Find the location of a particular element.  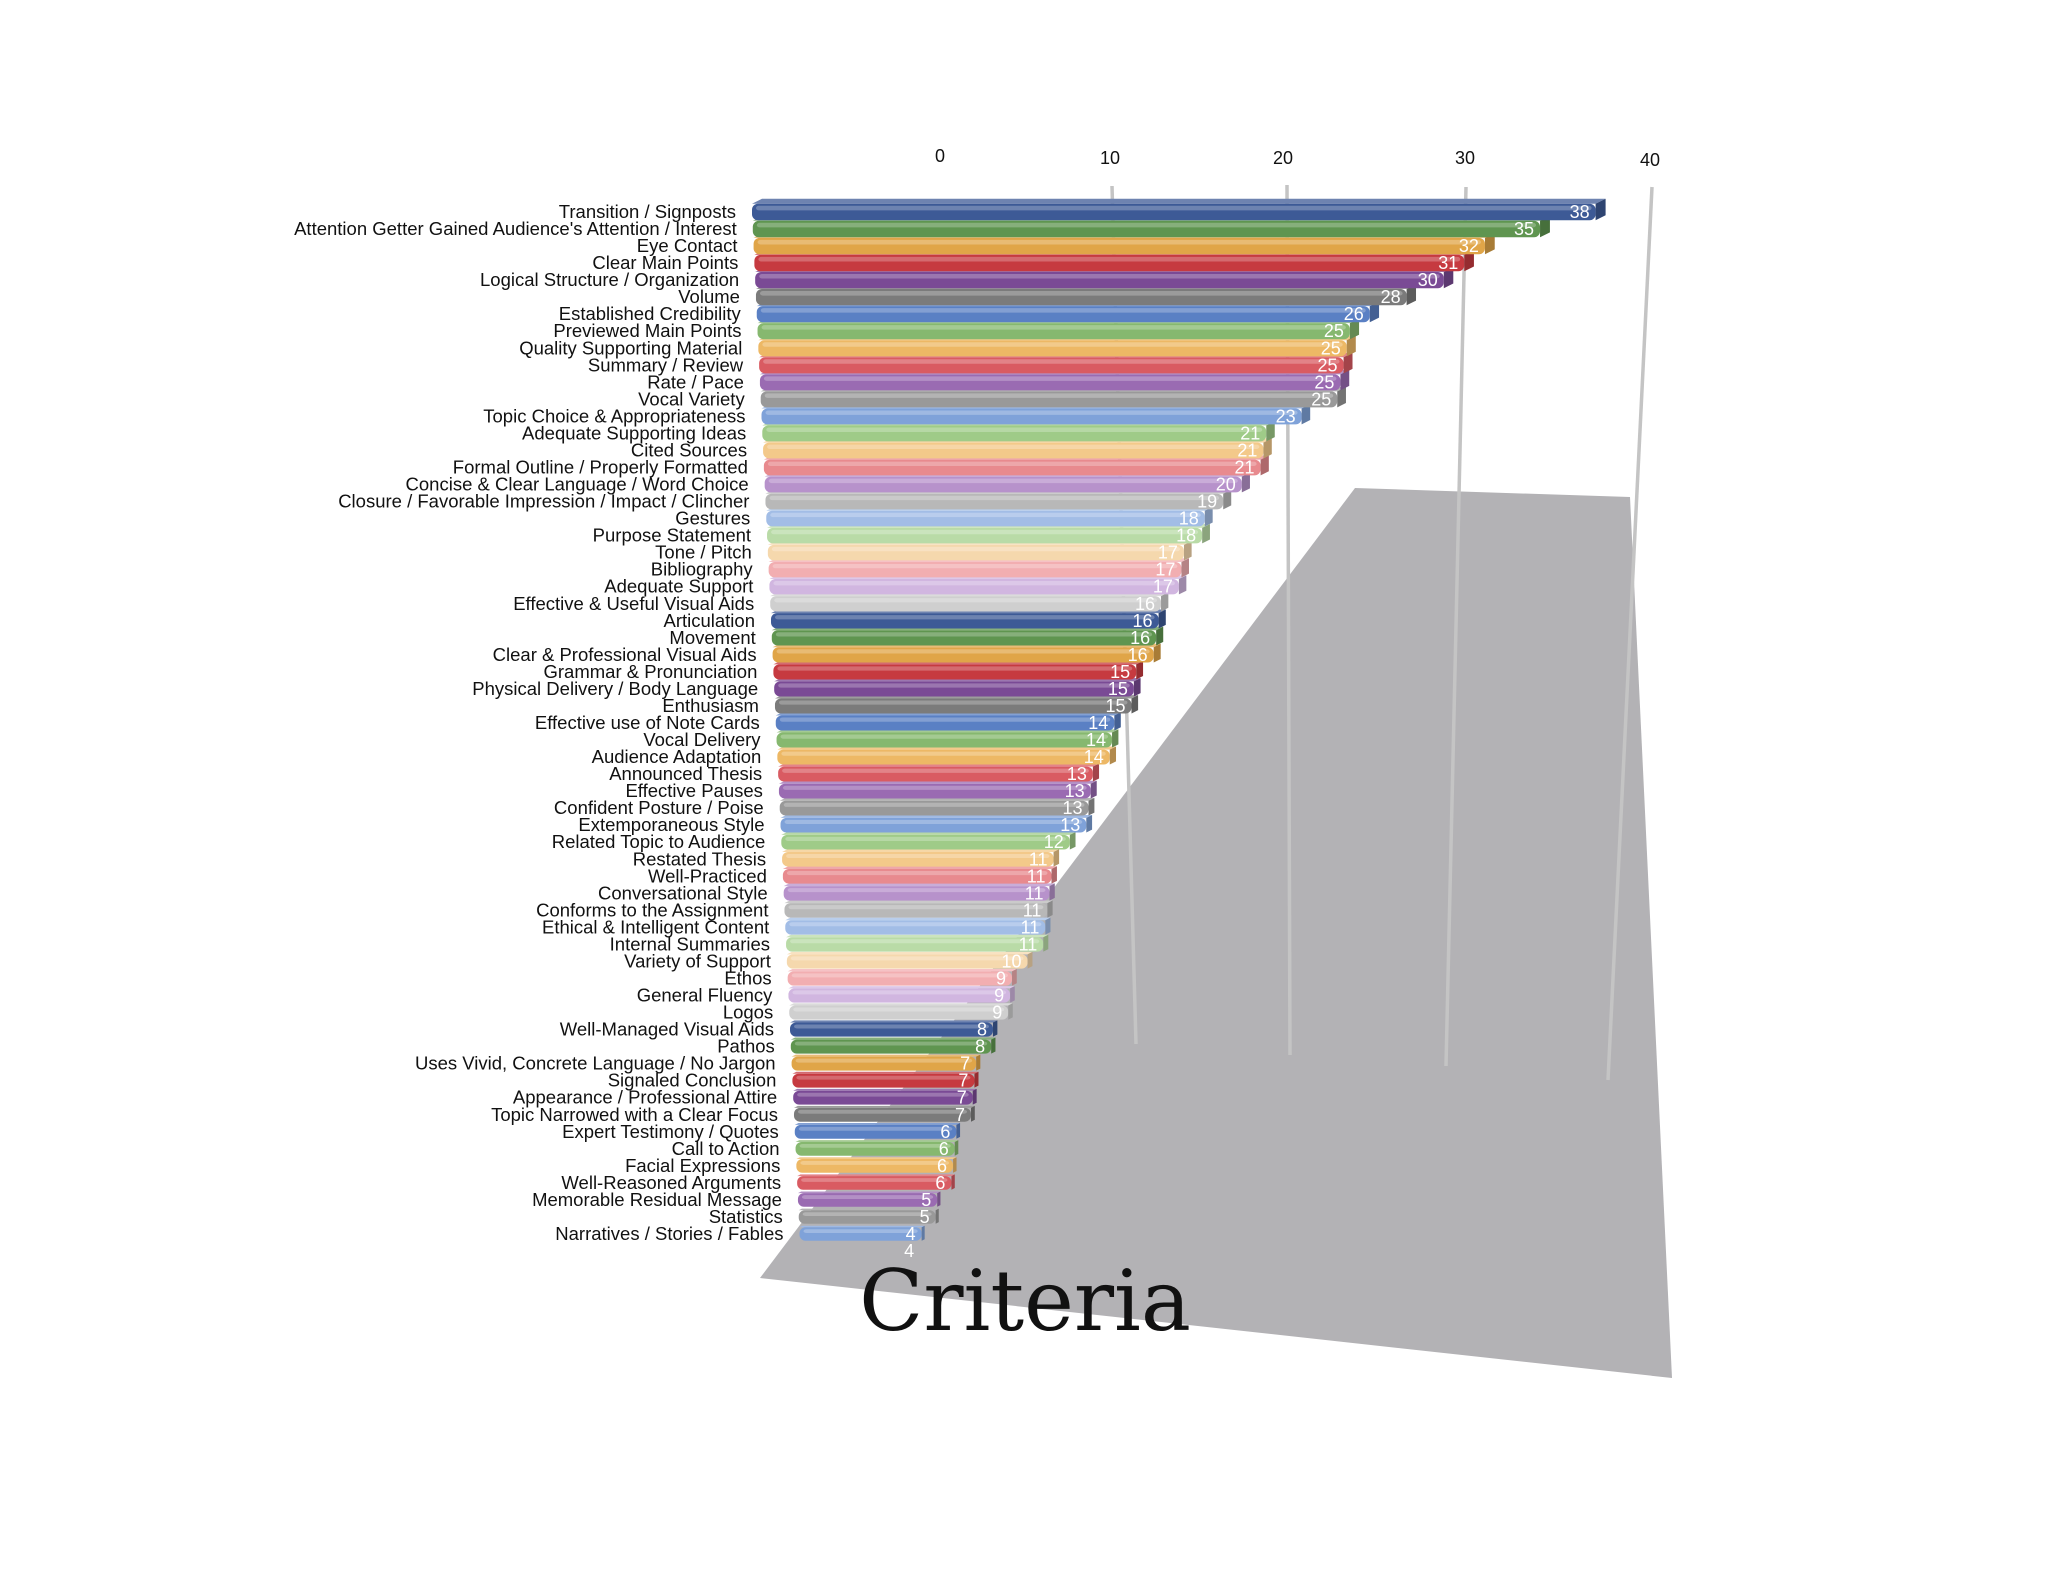

category-label: Adequate Support is located at coordinates (678, 586).